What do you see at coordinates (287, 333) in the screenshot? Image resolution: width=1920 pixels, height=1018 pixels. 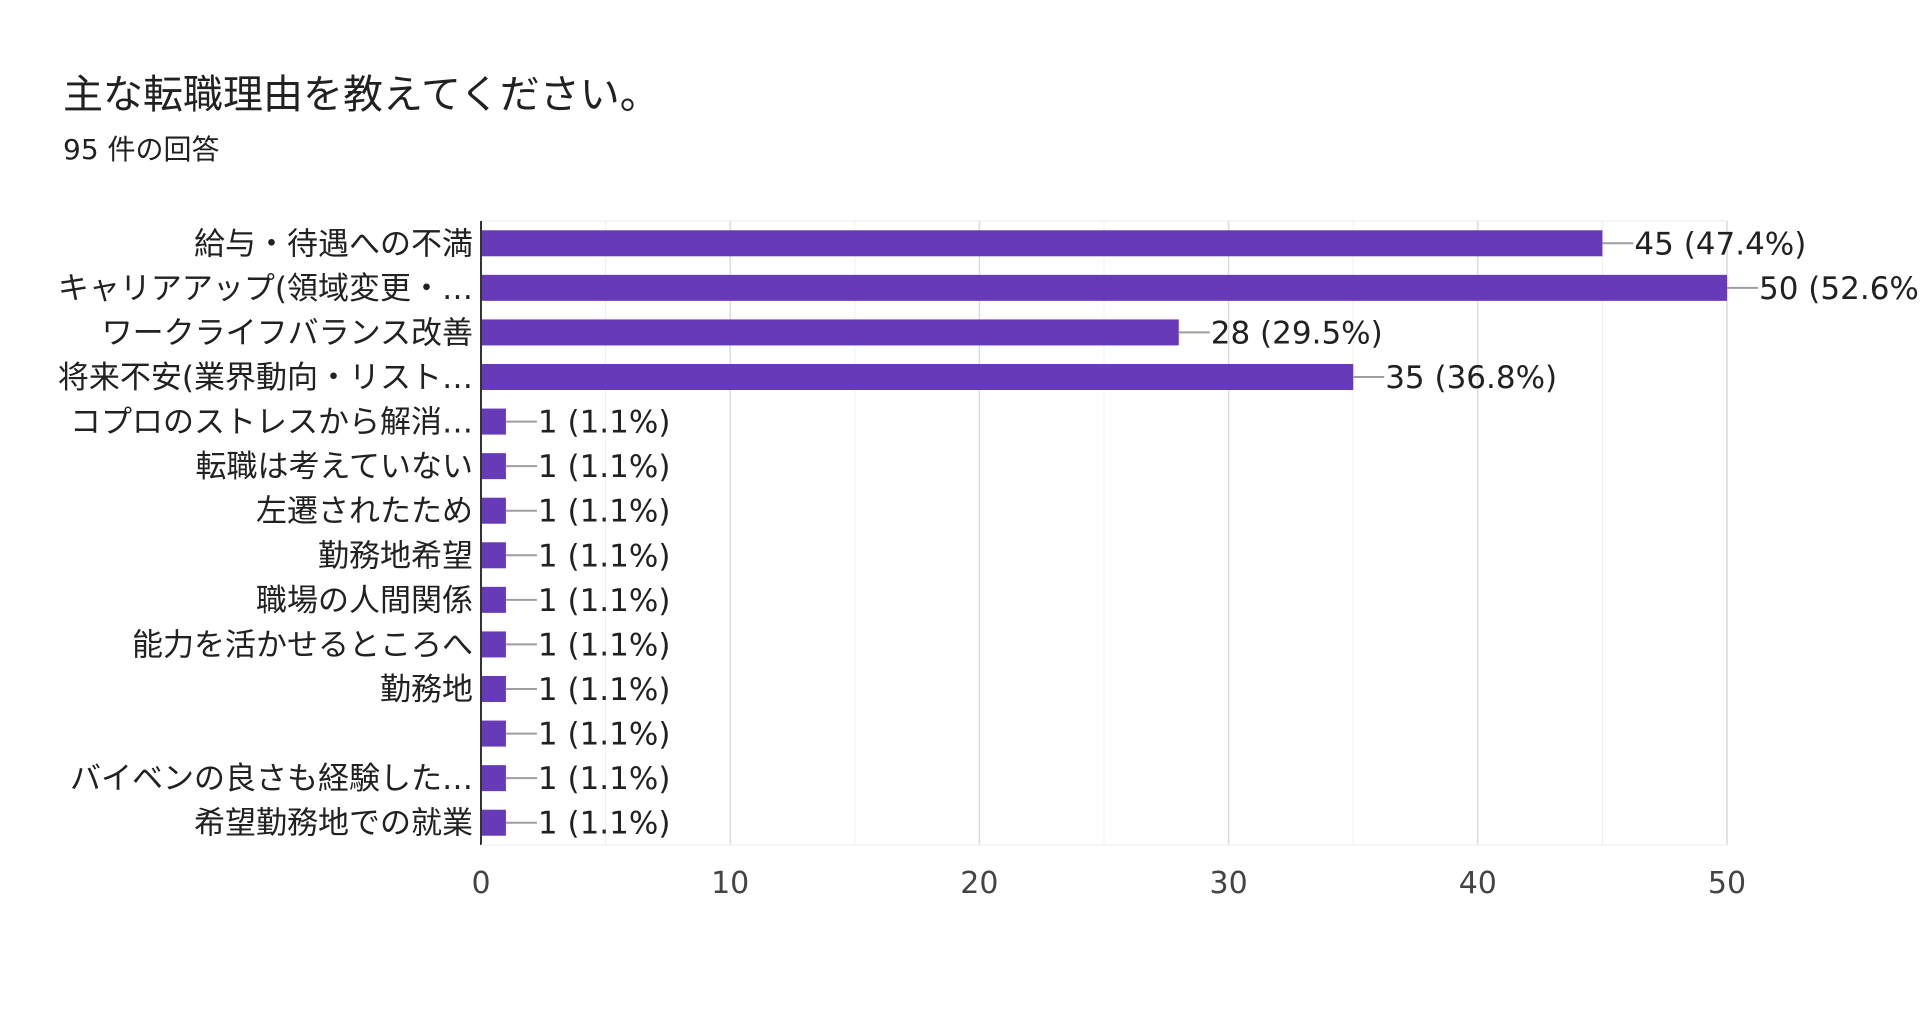 I see `category-label: ワークライフバランス改善` at bounding box center [287, 333].